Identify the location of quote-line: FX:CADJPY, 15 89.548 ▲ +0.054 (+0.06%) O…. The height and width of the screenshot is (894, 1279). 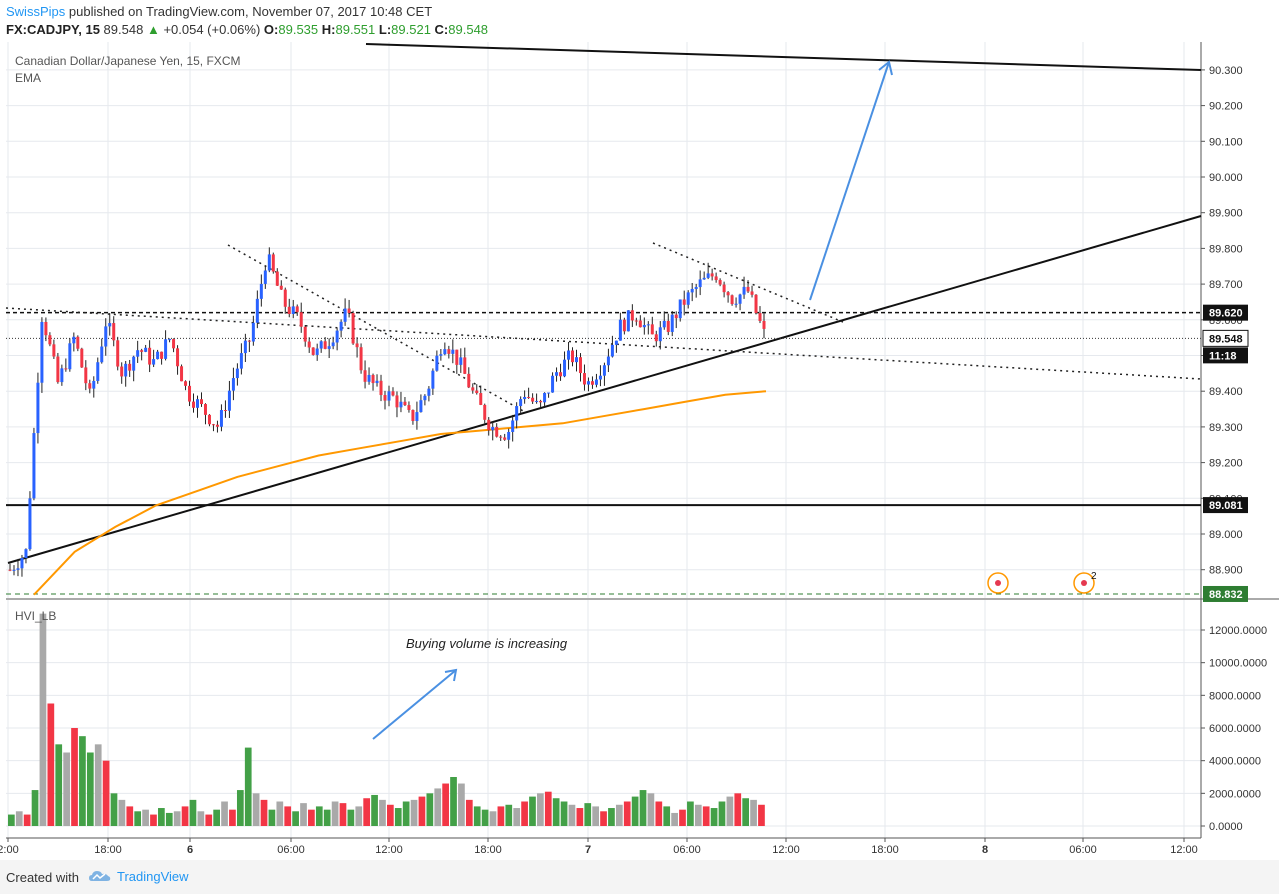
(247, 30).